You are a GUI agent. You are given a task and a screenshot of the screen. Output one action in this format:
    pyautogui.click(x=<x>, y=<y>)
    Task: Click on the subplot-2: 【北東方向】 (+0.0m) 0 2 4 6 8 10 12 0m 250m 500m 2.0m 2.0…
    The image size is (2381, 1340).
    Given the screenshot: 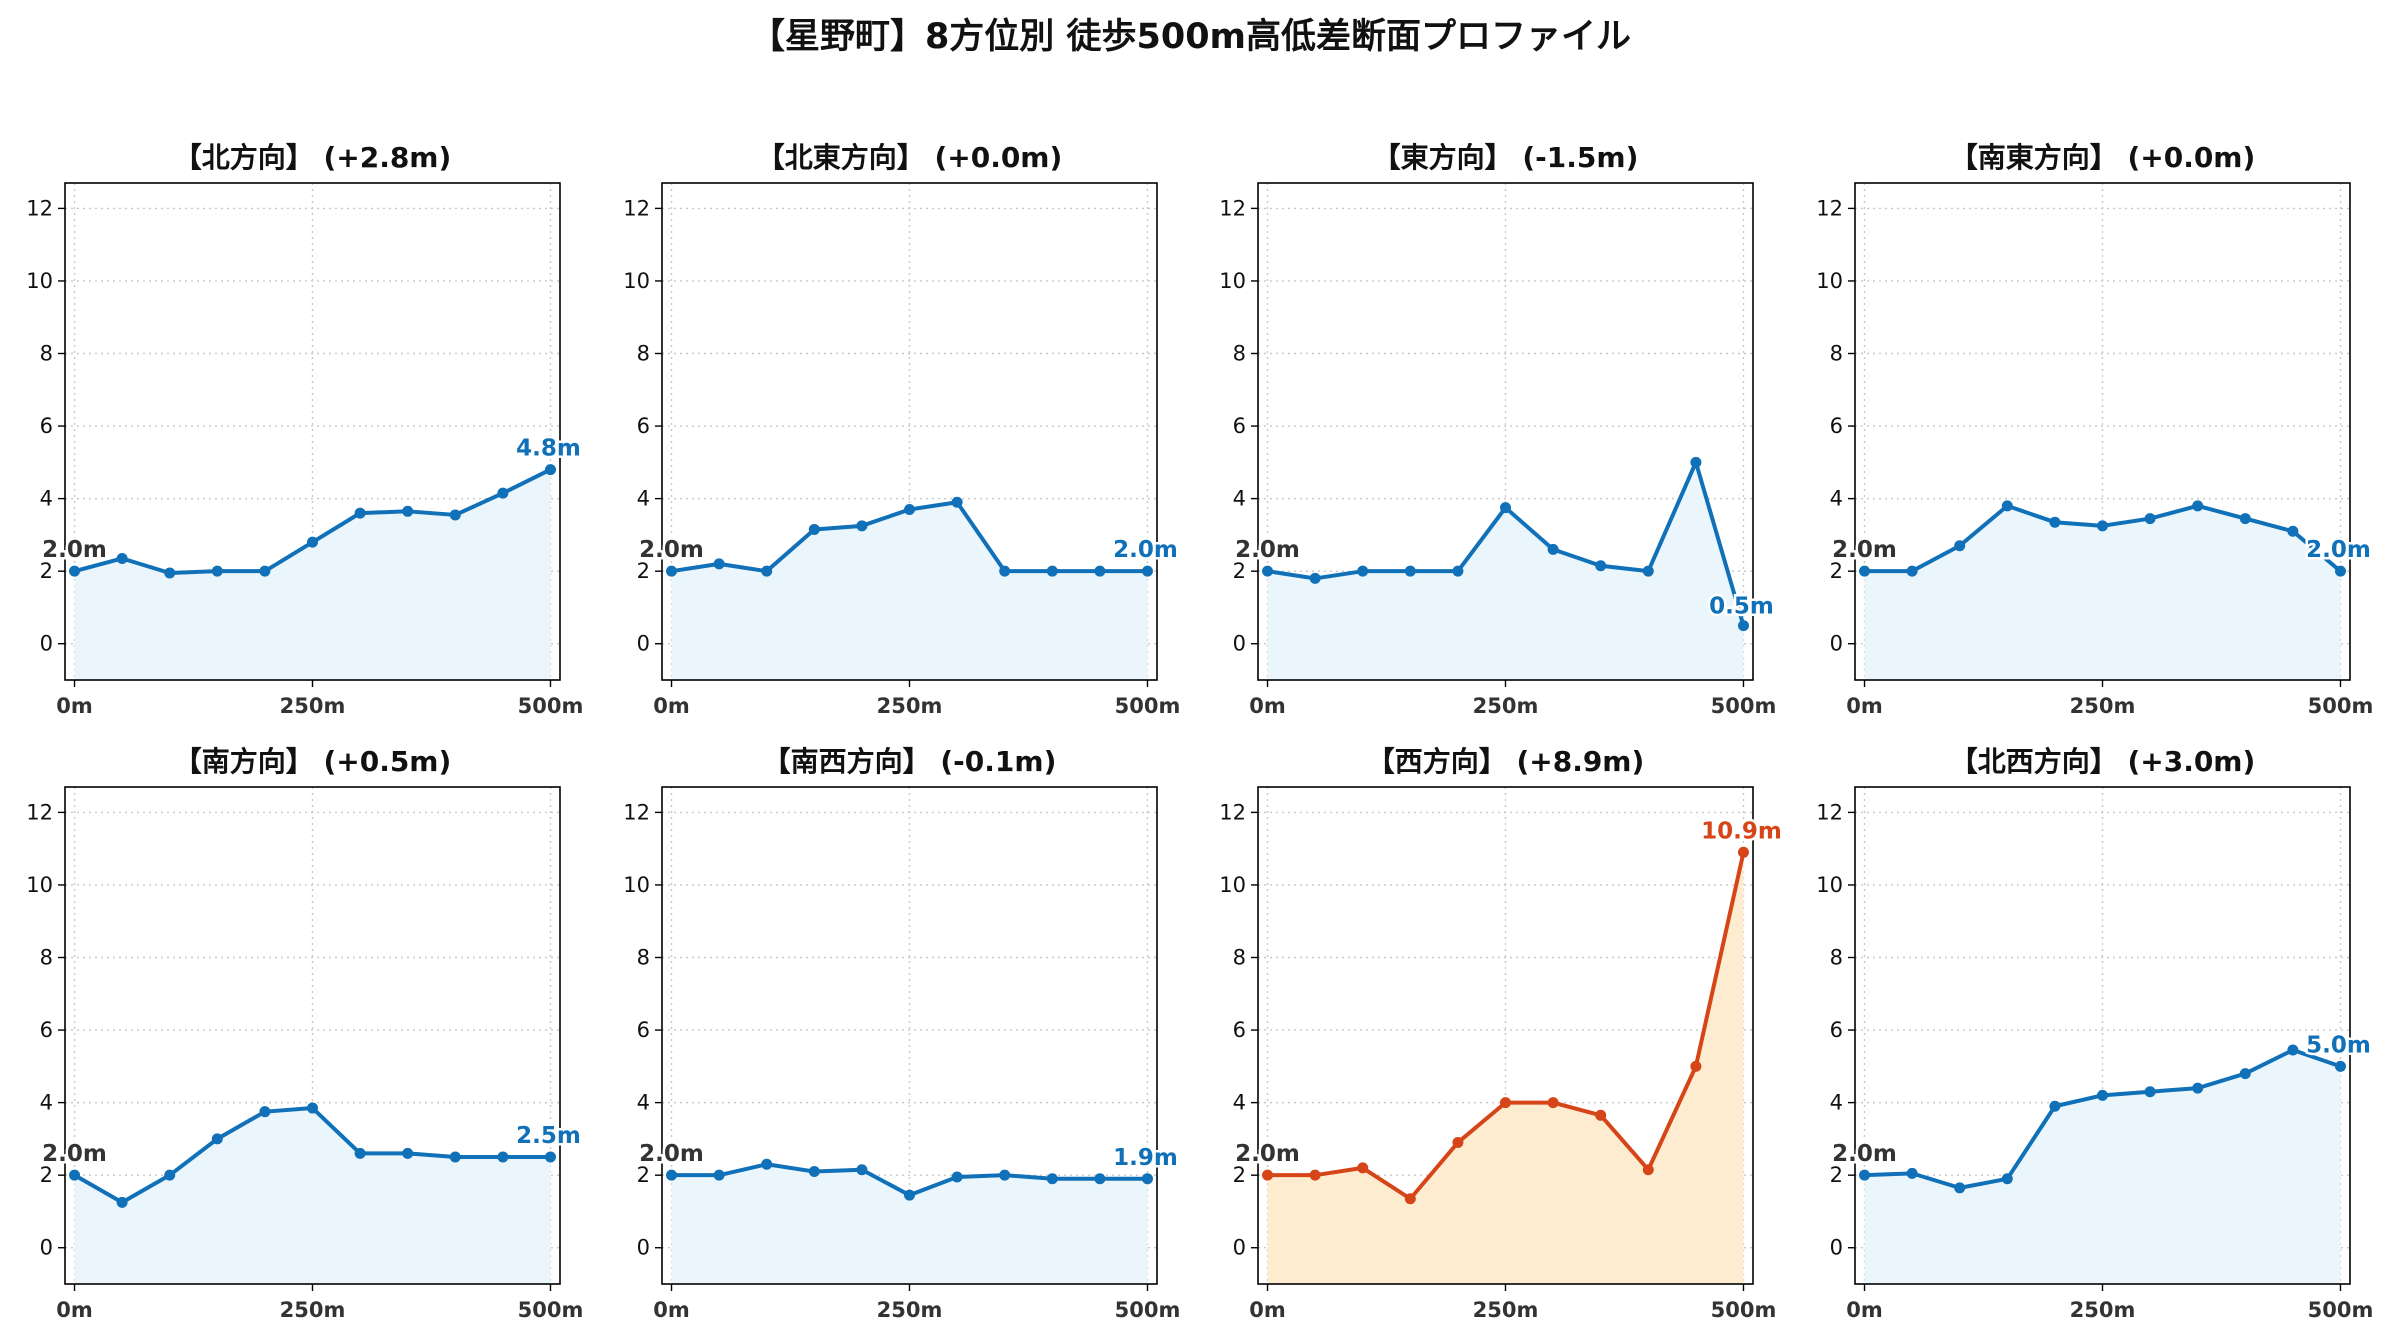 What is the action you would take?
    pyautogui.click(x=901, y=429)
    